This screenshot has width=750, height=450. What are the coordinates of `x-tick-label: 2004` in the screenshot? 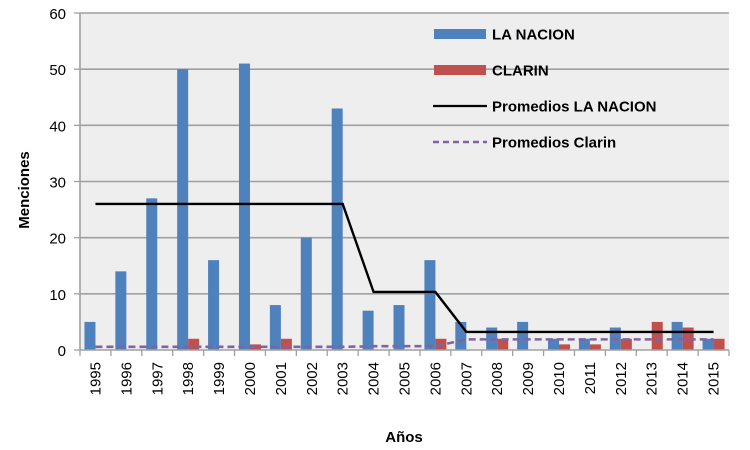 It's located at (374, 378).